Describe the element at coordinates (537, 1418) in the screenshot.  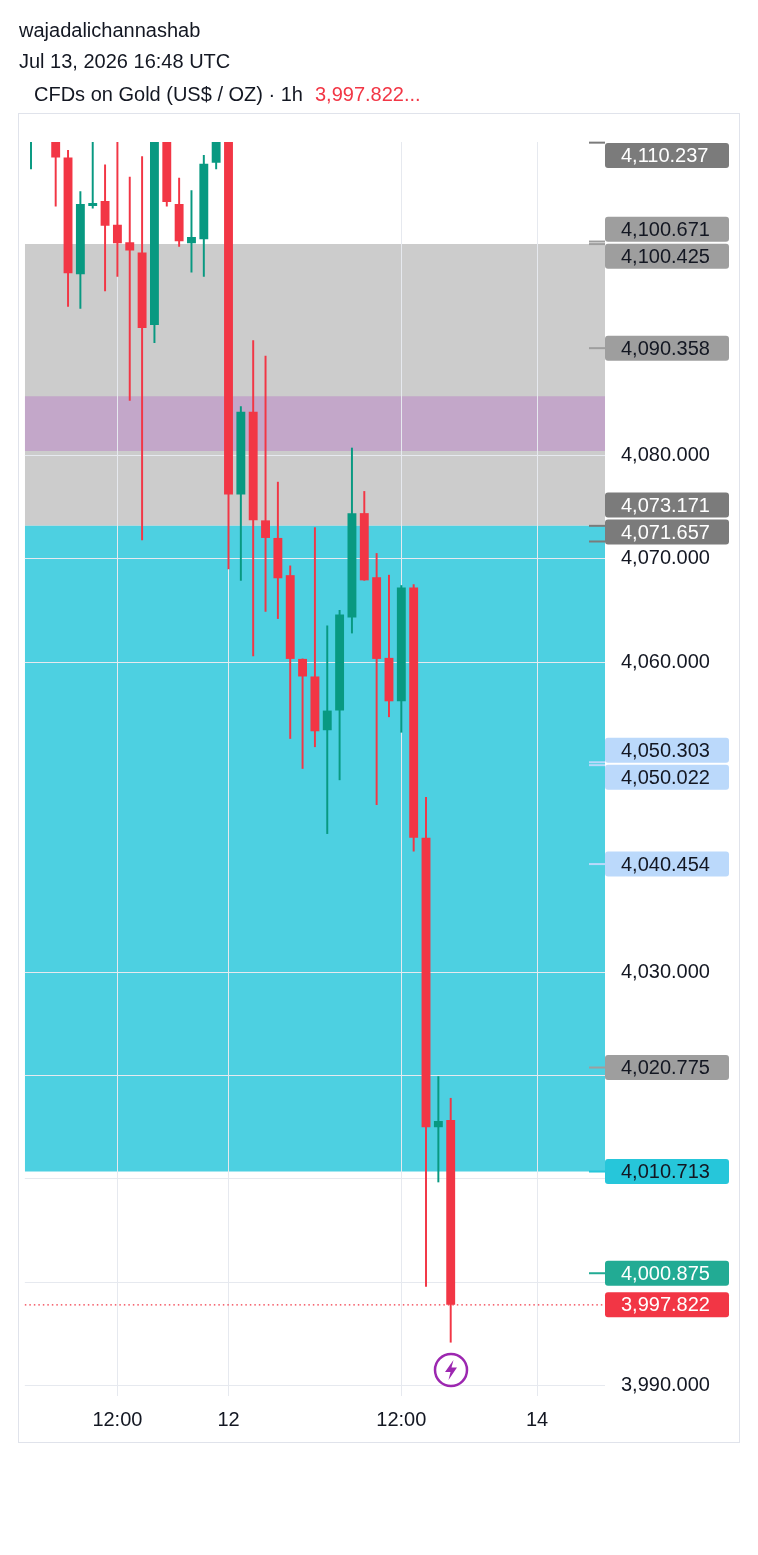
I see `x-tick-label: 14` at that location.